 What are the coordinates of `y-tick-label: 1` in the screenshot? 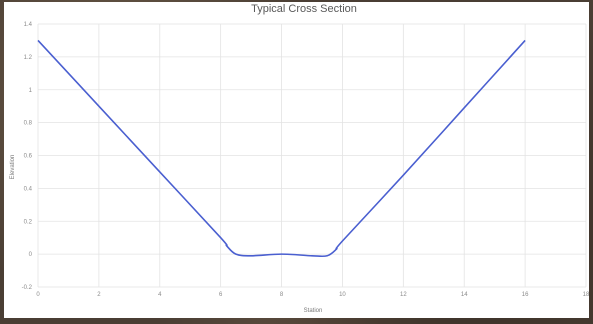 It's located at (31, 91).